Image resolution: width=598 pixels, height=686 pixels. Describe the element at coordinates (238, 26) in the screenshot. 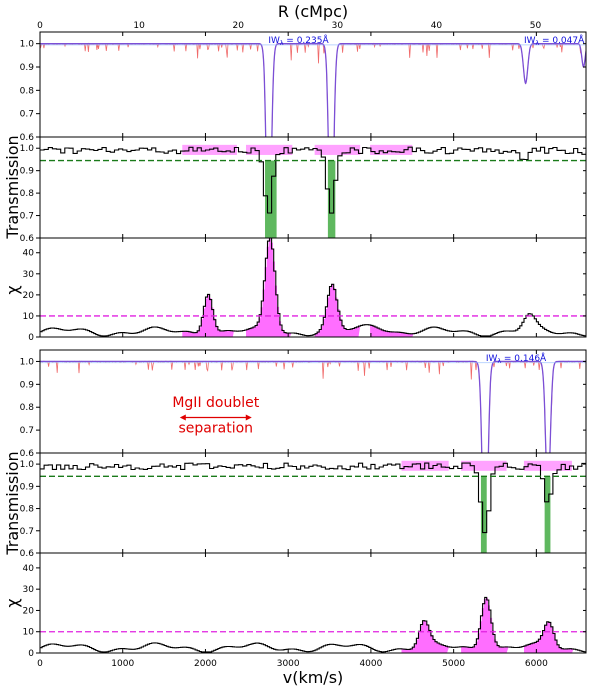

I see `top-x-tick-label: 20` at that location.